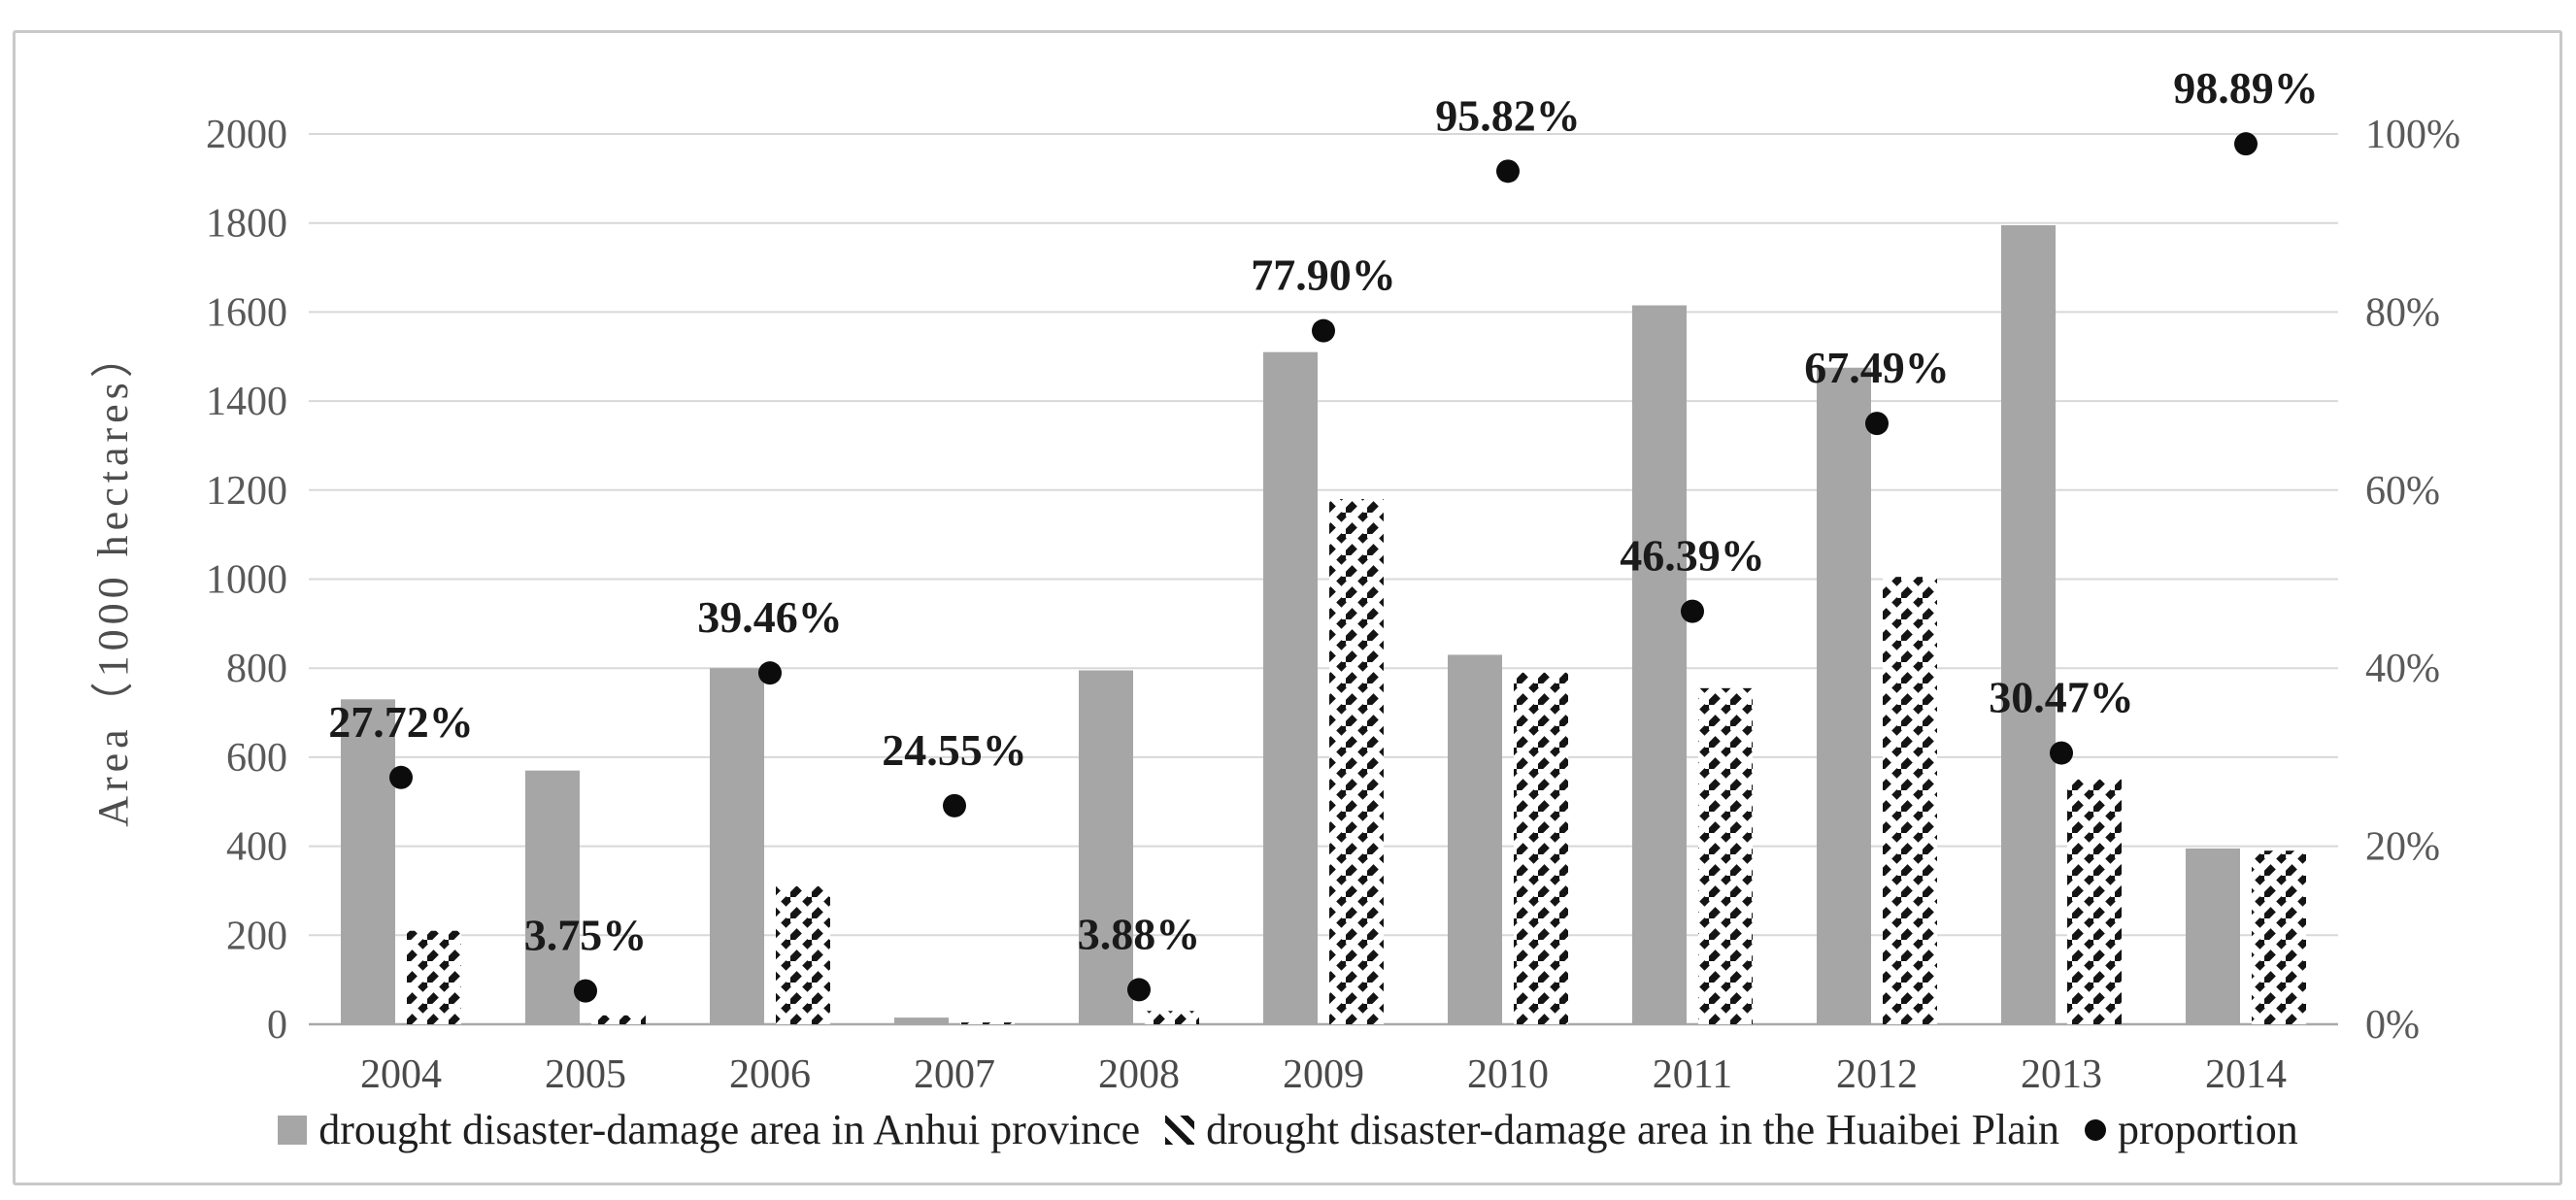 This screenshot has height=1200, width=2576. Describe the element at coordinates (955, 1075) in the screenshot. I see `x-axis-category-label: 2007` at that location.